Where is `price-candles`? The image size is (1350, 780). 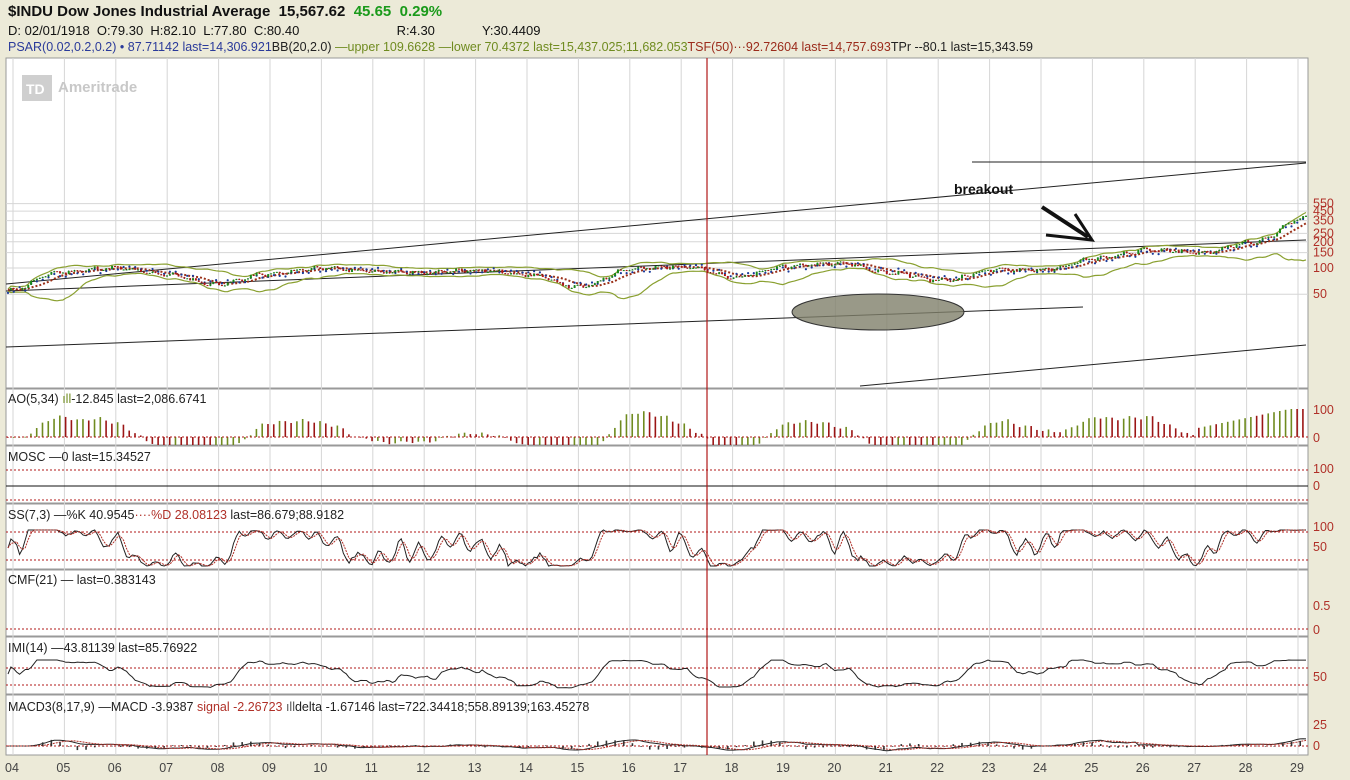
price-candles is located at coordinates (658, 253).